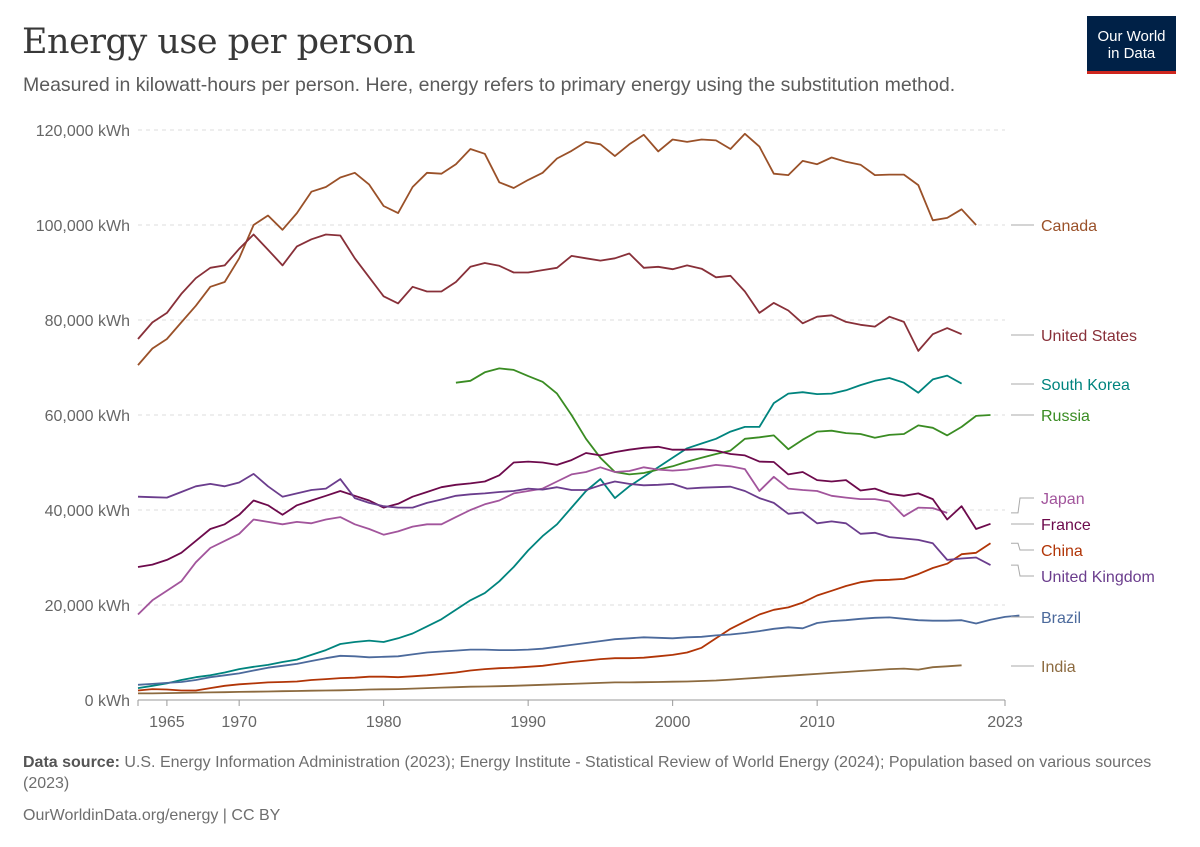 Image resolution: width=1200 pixels, height=847 pixels. What do you see at coordinates (87, 321) in the screenshot?
I see `y-tick-label: 80,000 kWh` at bounding box center [87, 321].